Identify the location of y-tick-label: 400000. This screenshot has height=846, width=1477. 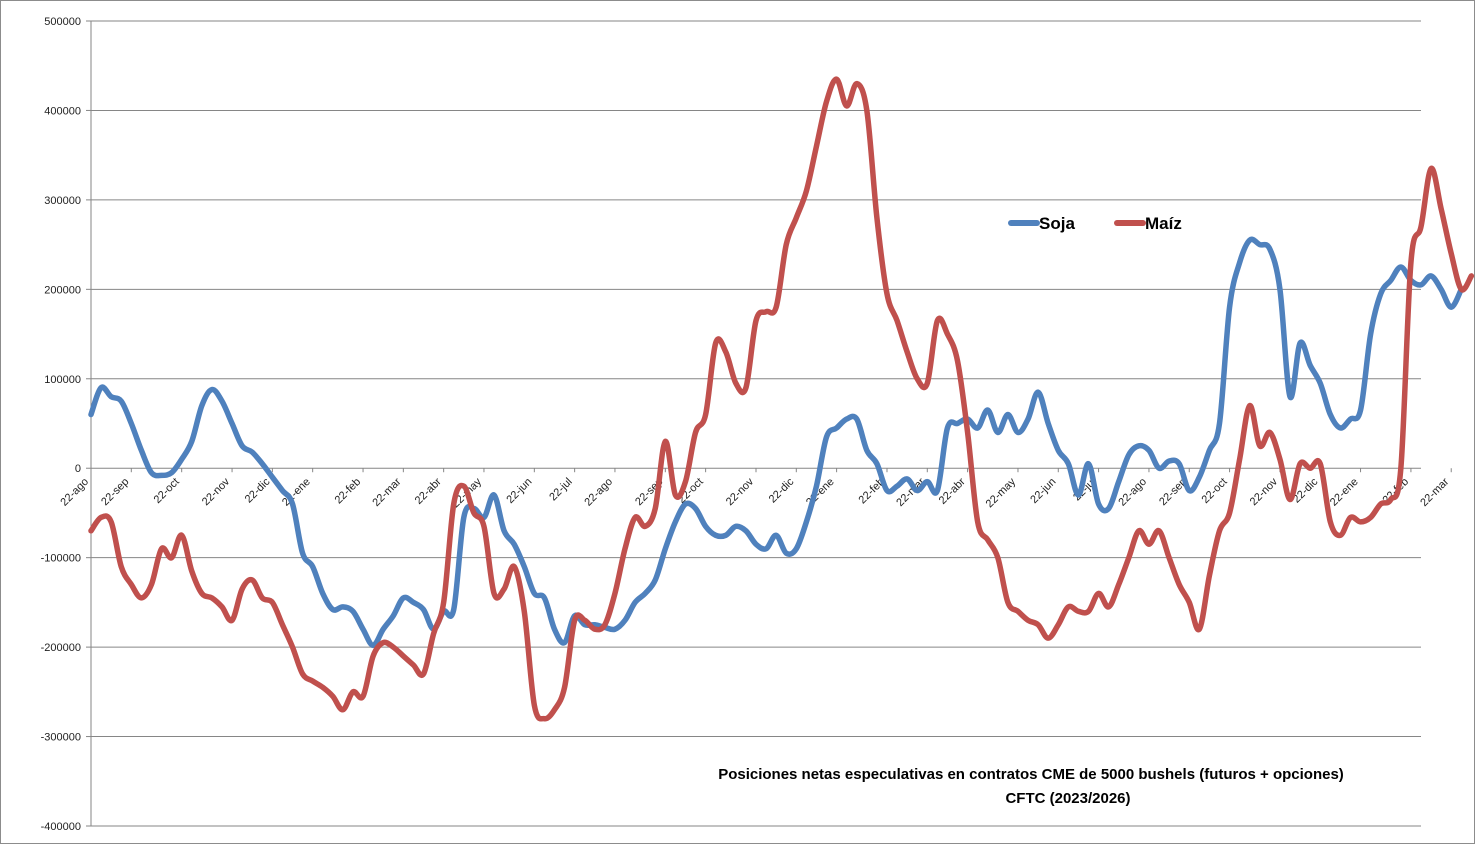
(62, 111).